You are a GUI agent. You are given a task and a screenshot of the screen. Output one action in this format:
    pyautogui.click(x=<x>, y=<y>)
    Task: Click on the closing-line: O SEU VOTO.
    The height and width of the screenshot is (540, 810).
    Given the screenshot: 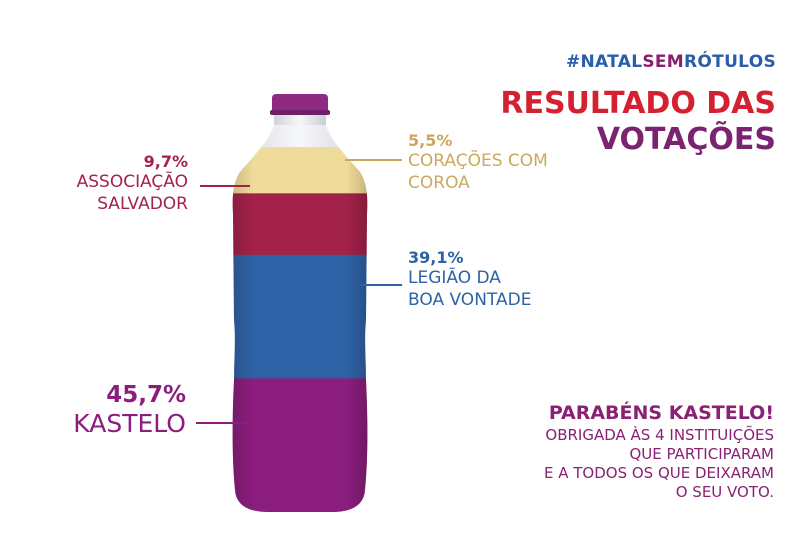 What is the action you would take?
    pyautogui.click(x=724, y=492)
    